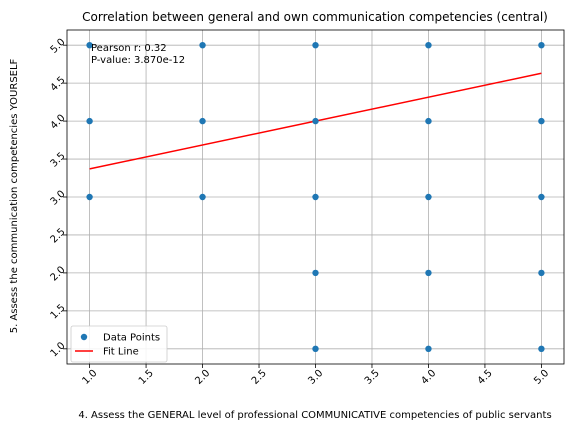 This screenshot has width=576, height=432. Describe the element at coordinates (138, 60) in the screenshot. I see `pvalue-annotation: P-value: 3.870e-12` at that location.